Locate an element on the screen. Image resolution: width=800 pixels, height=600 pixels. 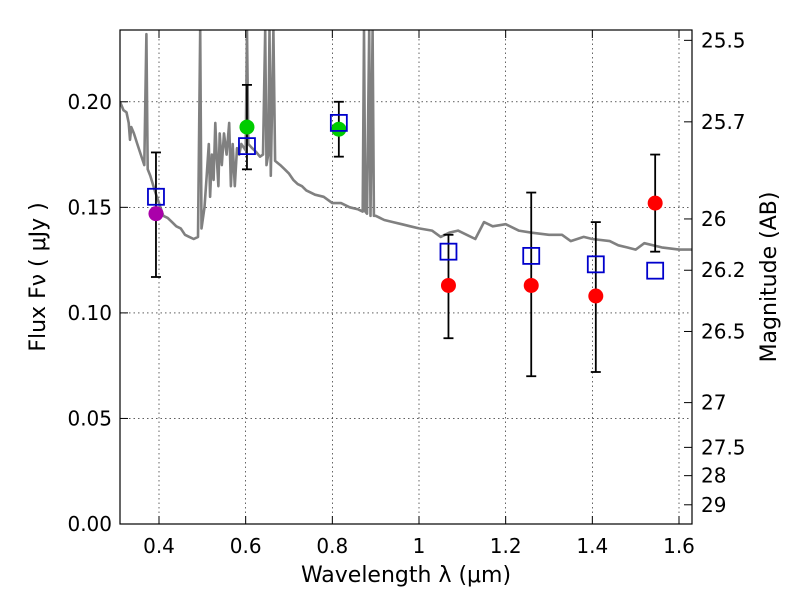
x-tick-label: 1.2 is located at coordinates (506, 546).